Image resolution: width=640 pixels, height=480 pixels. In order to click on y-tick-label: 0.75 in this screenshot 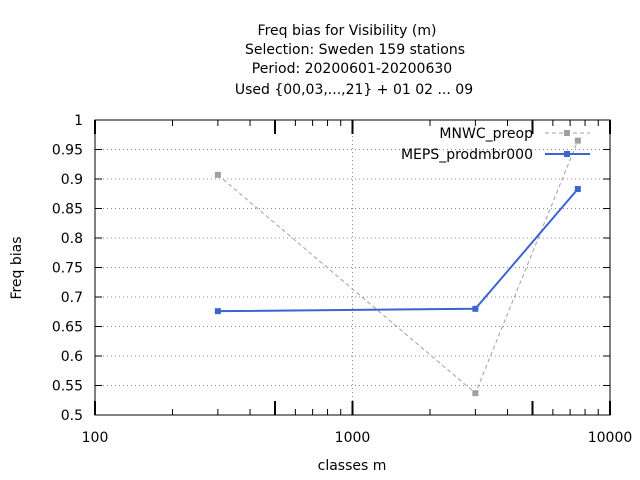, I will do `click(67, 269)`.